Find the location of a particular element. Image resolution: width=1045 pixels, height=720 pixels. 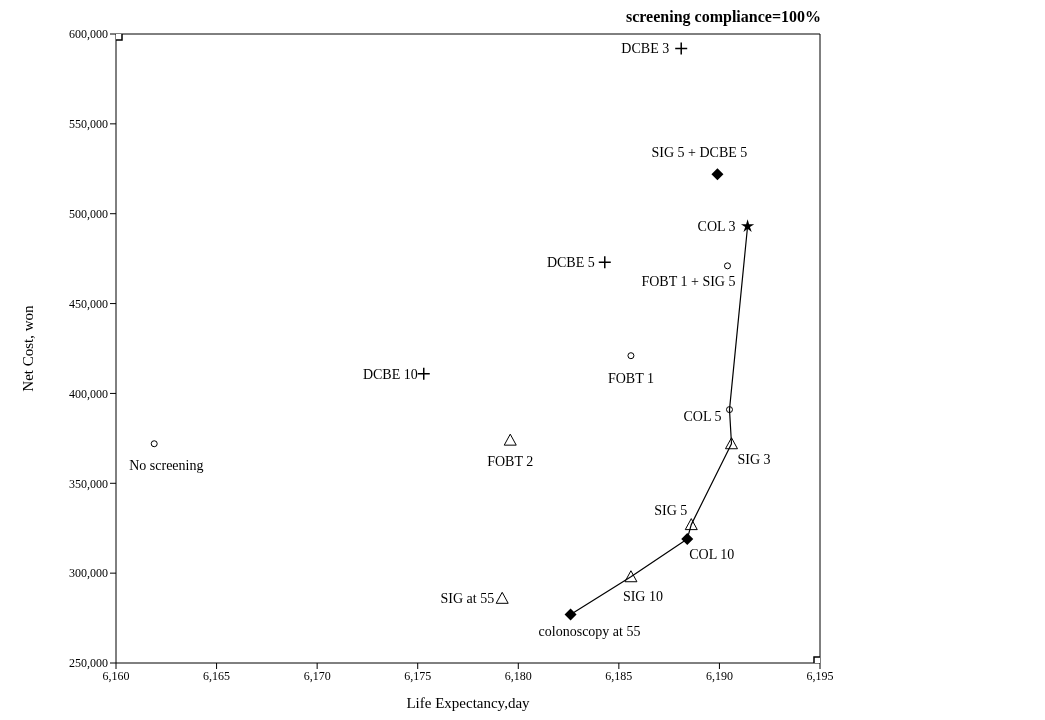

y-tick-label: 450,000 is located at coordinates (88, 303).